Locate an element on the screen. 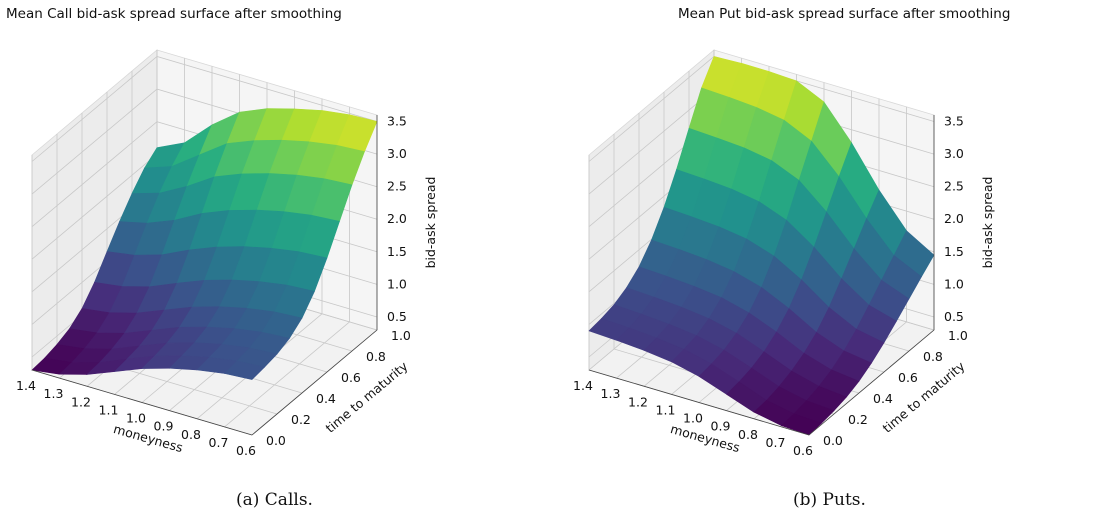 The width and height of the screenshot is (1114, 523). figure-caption: (a) Calls. is located at coordinates (274, 500).